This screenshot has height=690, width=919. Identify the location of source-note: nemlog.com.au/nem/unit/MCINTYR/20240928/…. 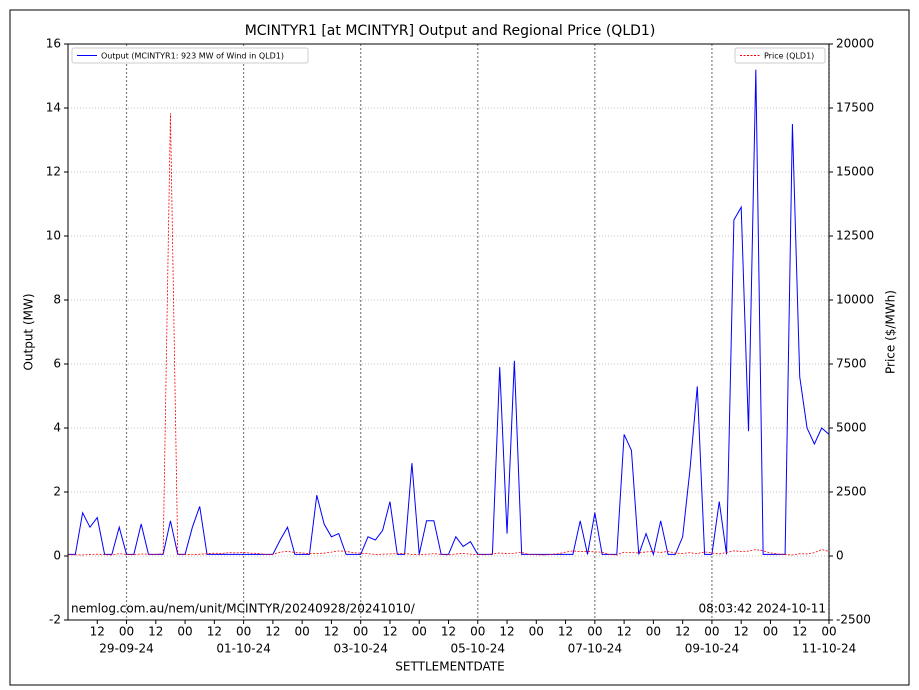
(243, 609).